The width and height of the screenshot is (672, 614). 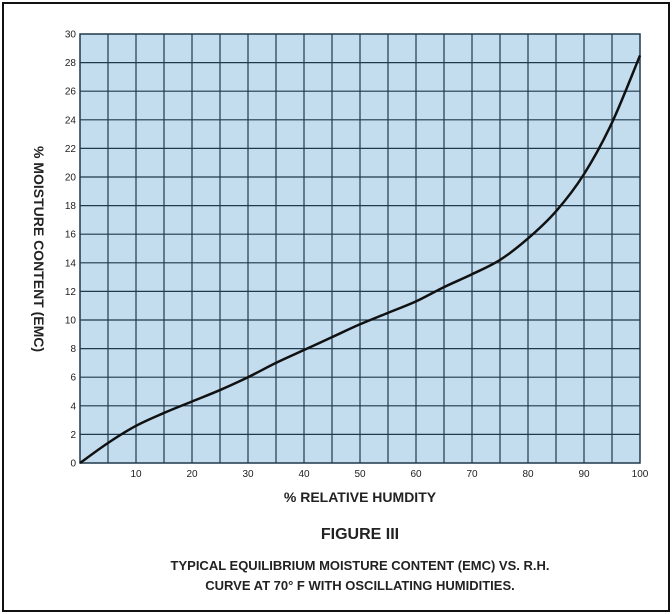 What do you see at coordinates (71, 35) in the screenshot?
I see `y-tick-label: 30` at bounding box center [71, 35].